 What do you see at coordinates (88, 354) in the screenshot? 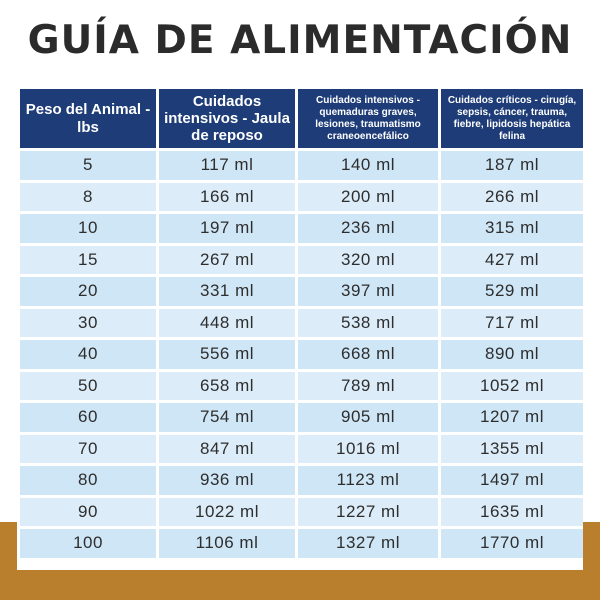
I see `weight-cell: 40` at bounding box center [88, 354].